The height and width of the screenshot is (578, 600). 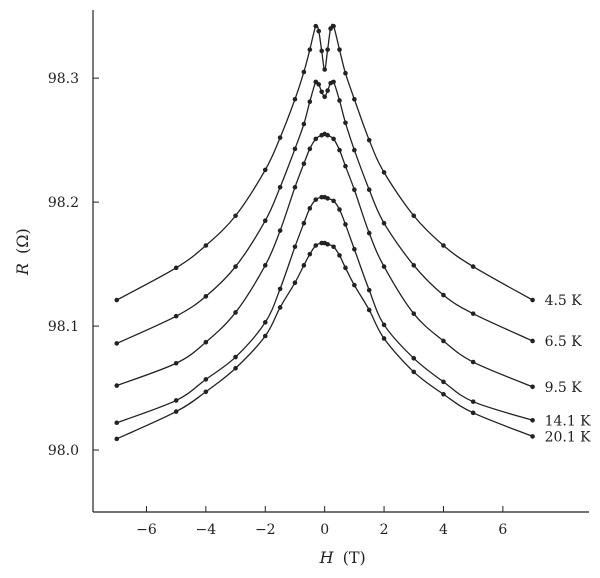 I want to click on x-tick-label: −4, so click(x=206, y=530).